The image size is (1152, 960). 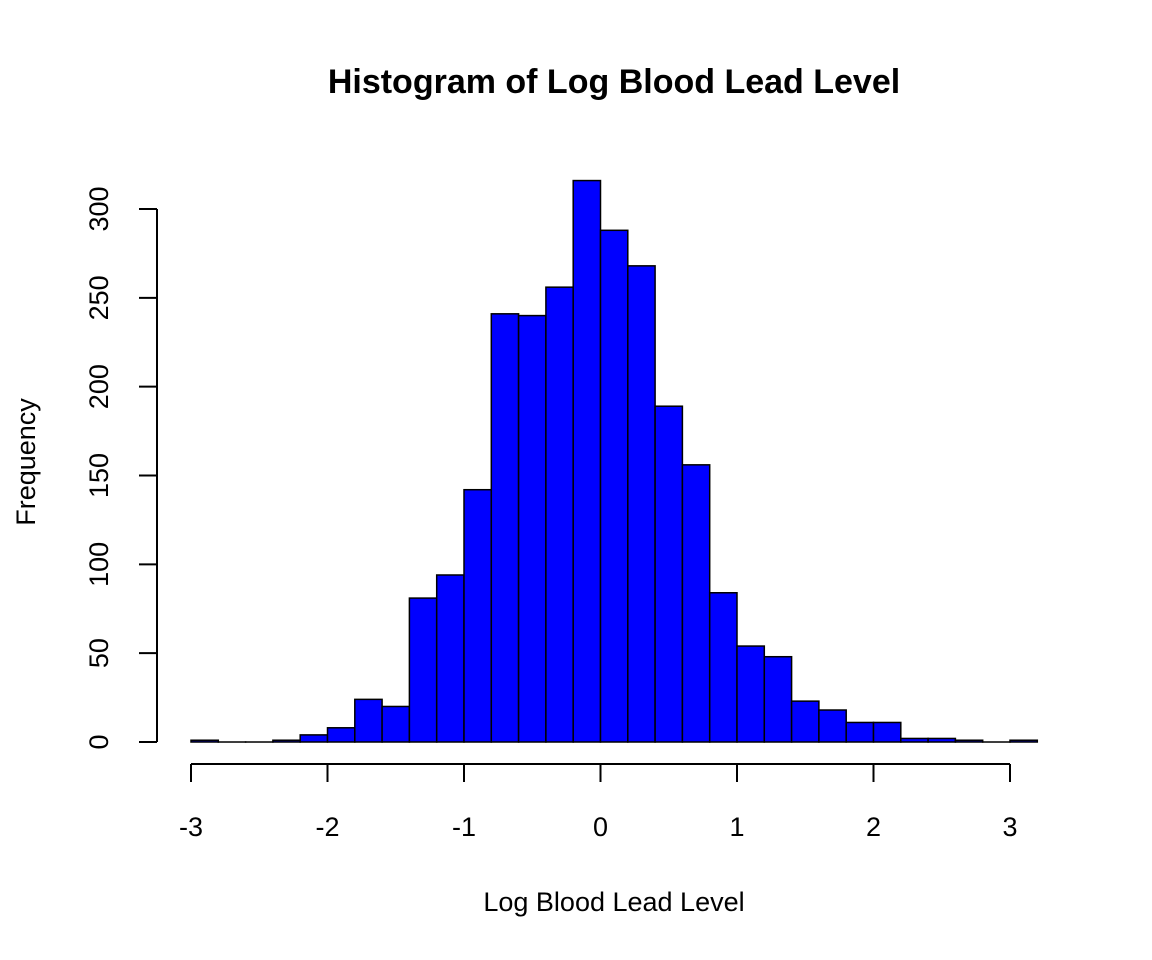 I want to click on x-axis: -3 -2 -1 0 1 2 3, so click(x=598, y=802).